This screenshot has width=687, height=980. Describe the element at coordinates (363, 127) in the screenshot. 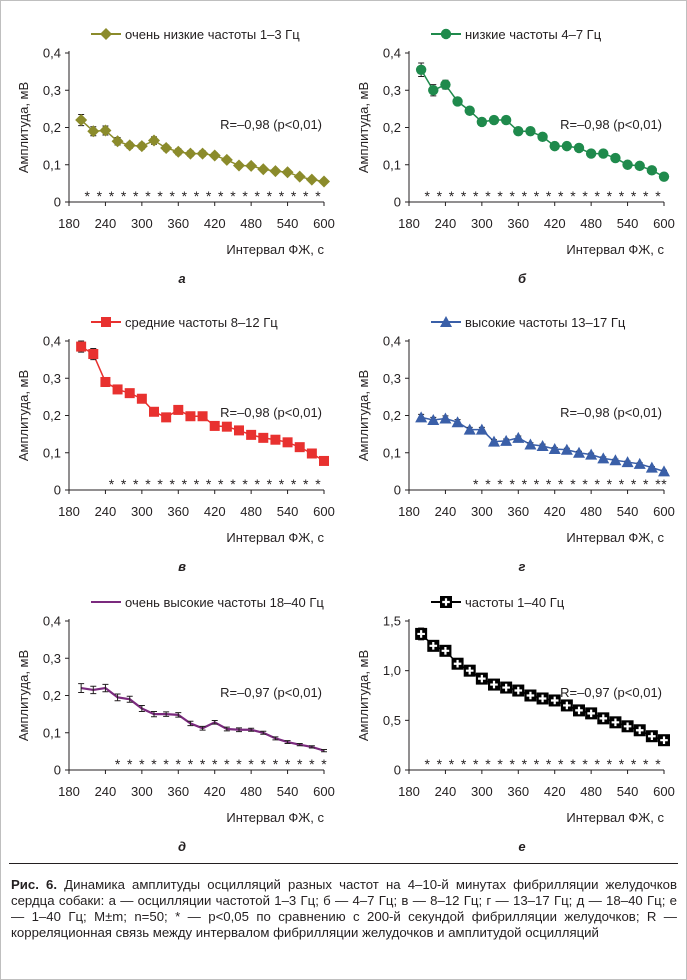

I see `y-axis-label: Амплитуда, мВ` at that location.